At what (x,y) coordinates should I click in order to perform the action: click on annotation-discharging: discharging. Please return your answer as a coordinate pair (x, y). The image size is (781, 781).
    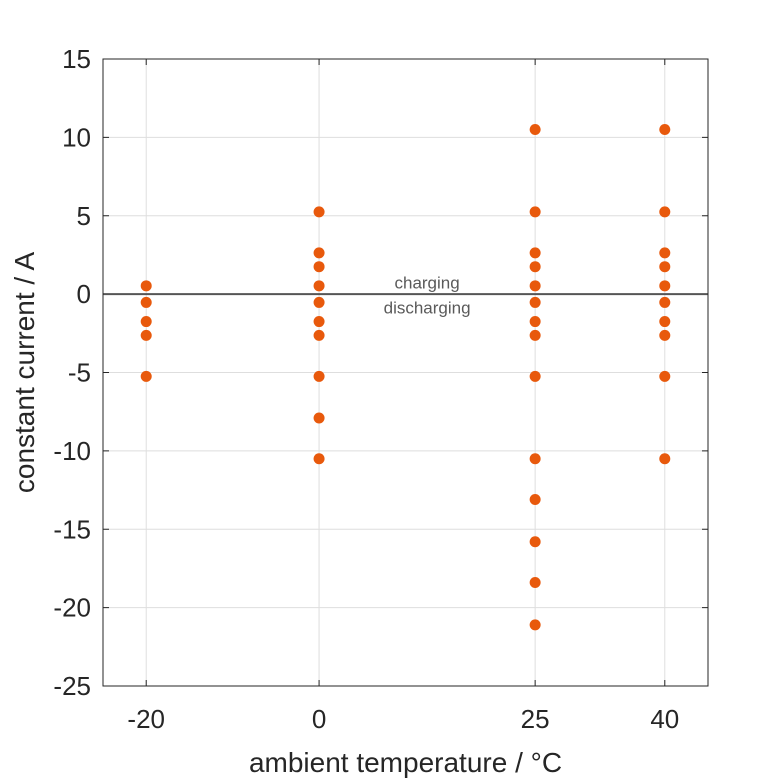
    Looking at the image, I should click on (427, 307).